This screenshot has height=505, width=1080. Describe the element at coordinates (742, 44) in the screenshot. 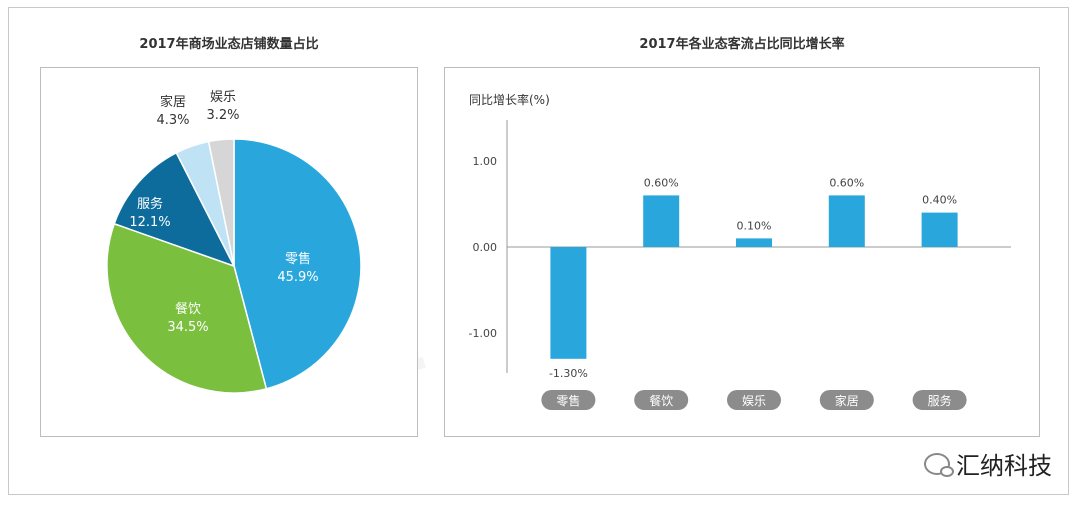

I see `bar-chart-title: 2017年各业态客流占比同比增长率` at that location.